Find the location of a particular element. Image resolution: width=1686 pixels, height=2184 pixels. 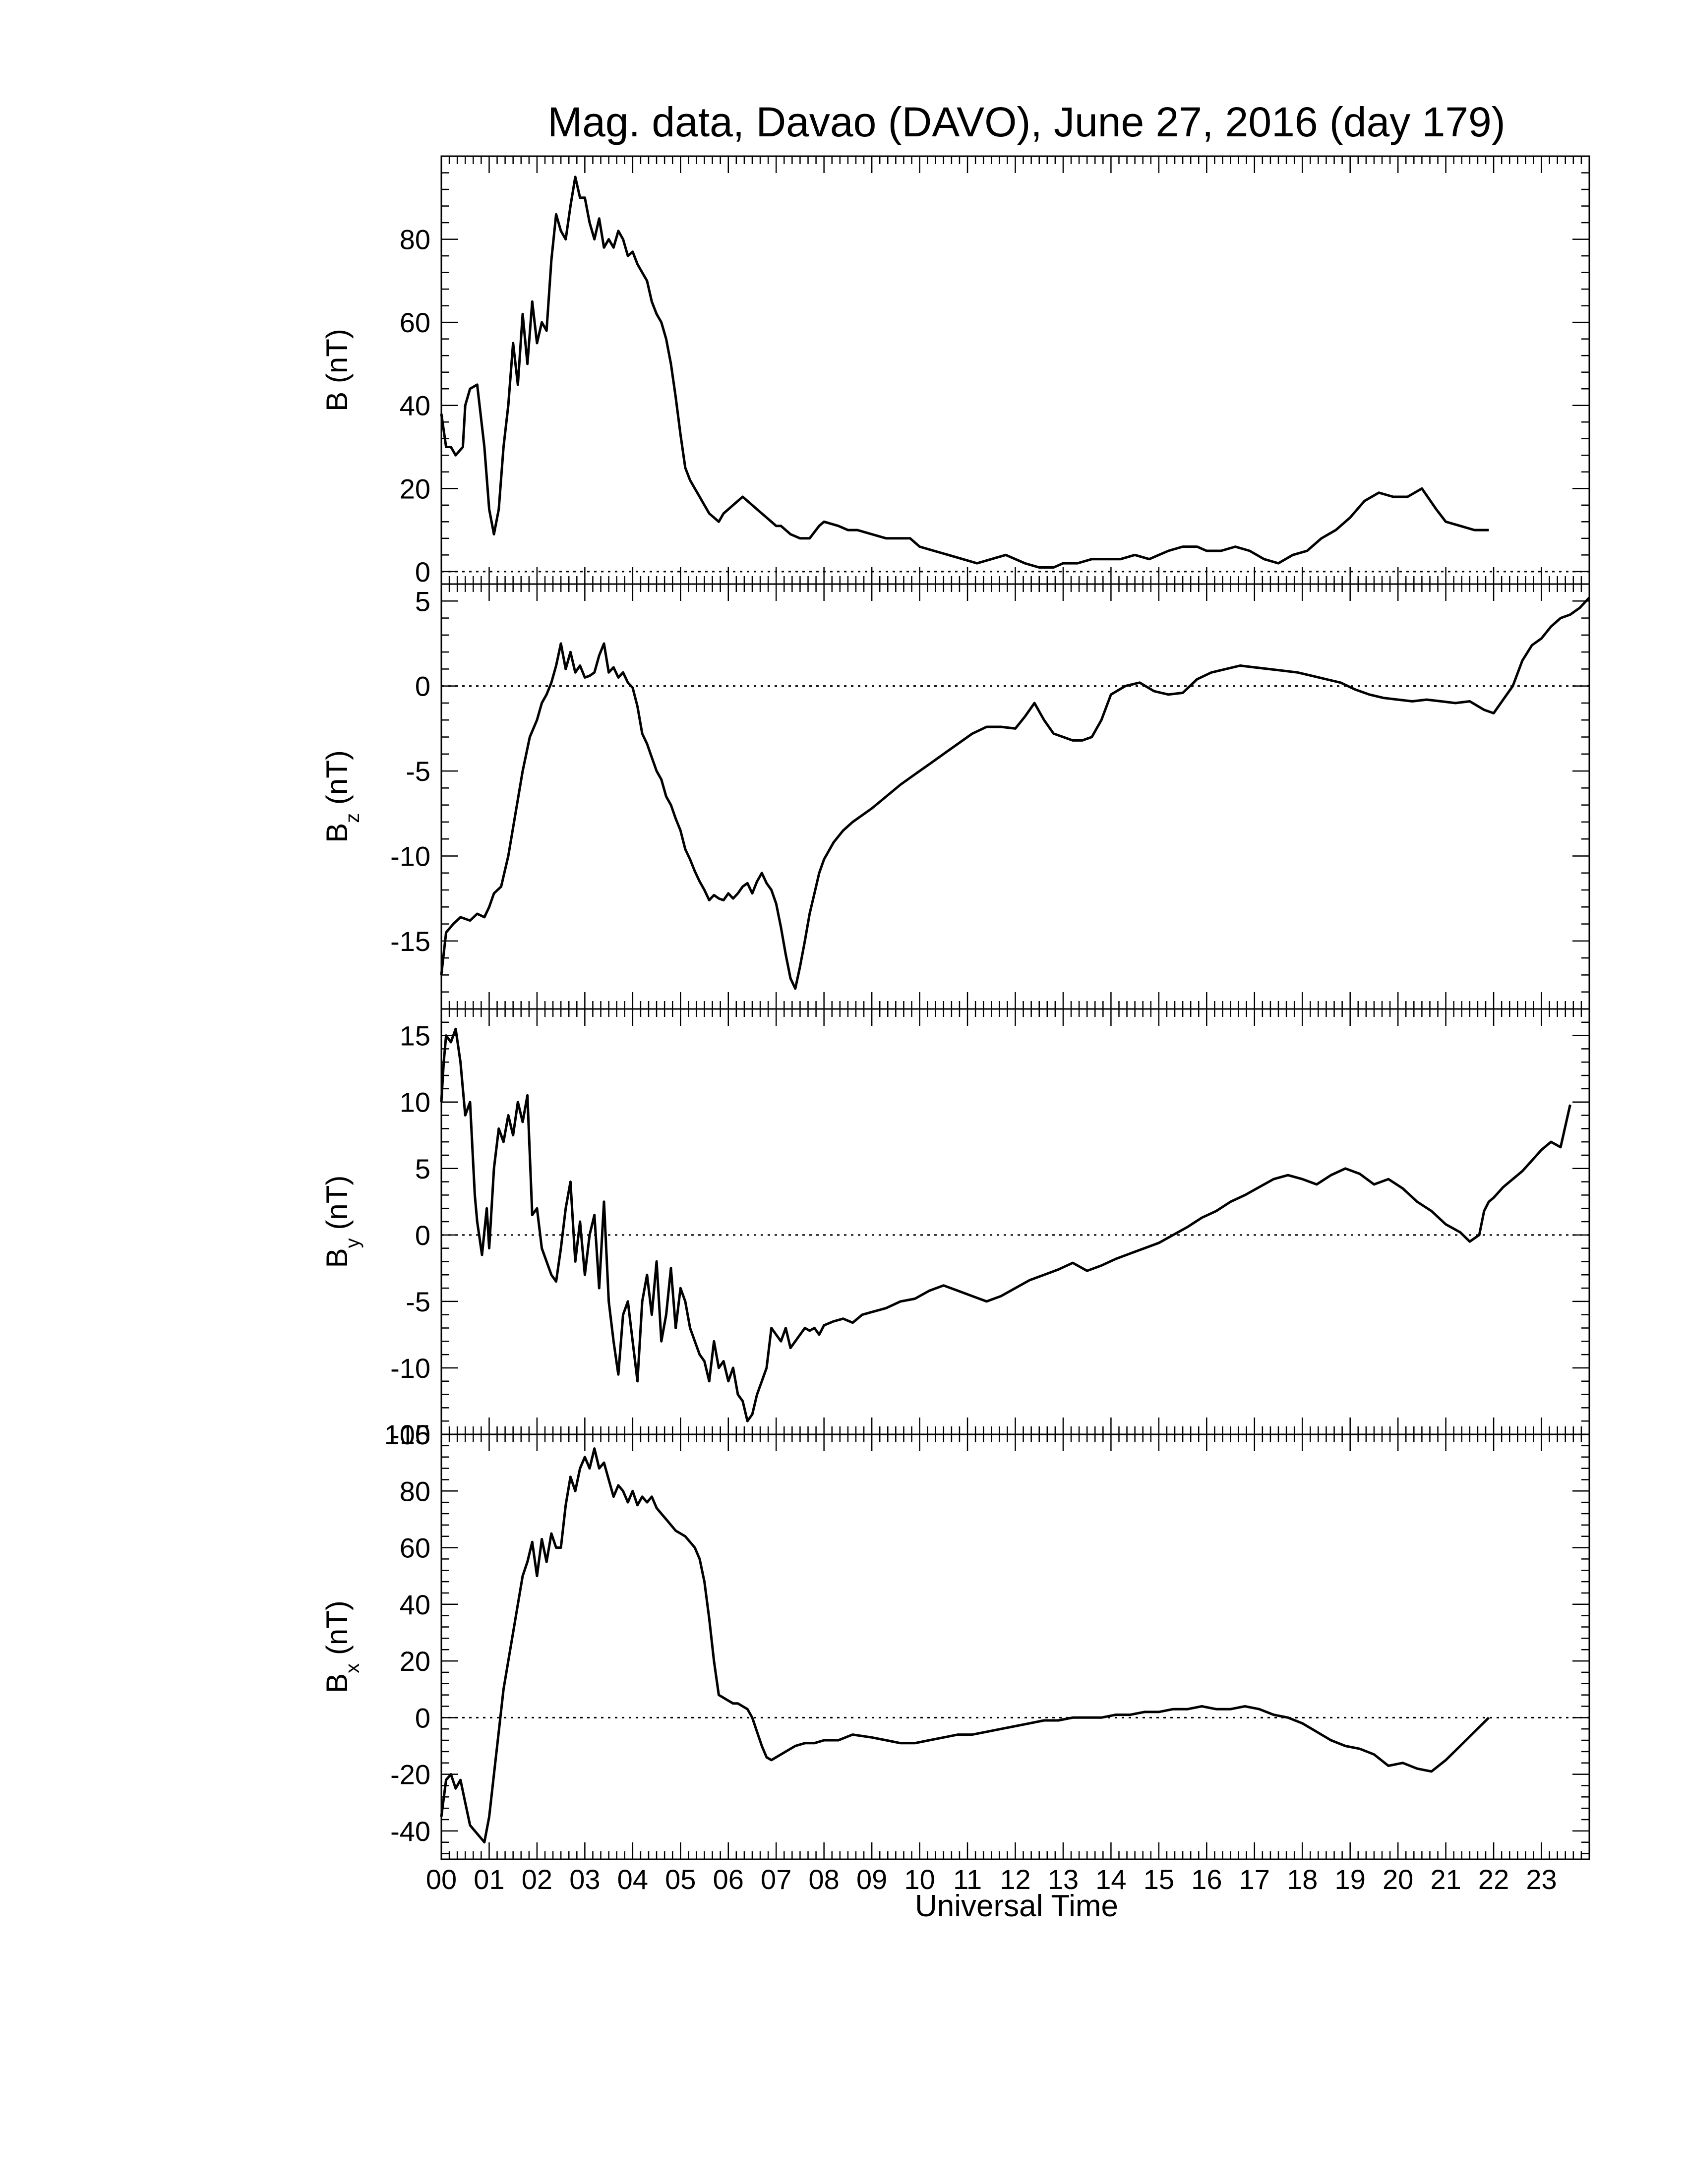

y-tick-label-bx: -20 is located at coordinates (410, 1774).